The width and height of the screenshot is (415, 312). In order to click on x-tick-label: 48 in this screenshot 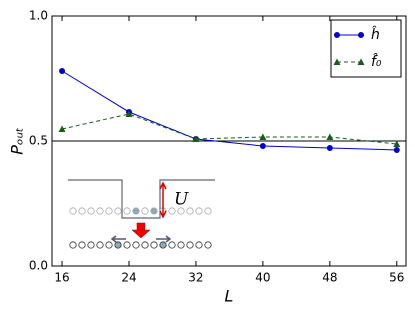, I will do `click(329, 278)`.